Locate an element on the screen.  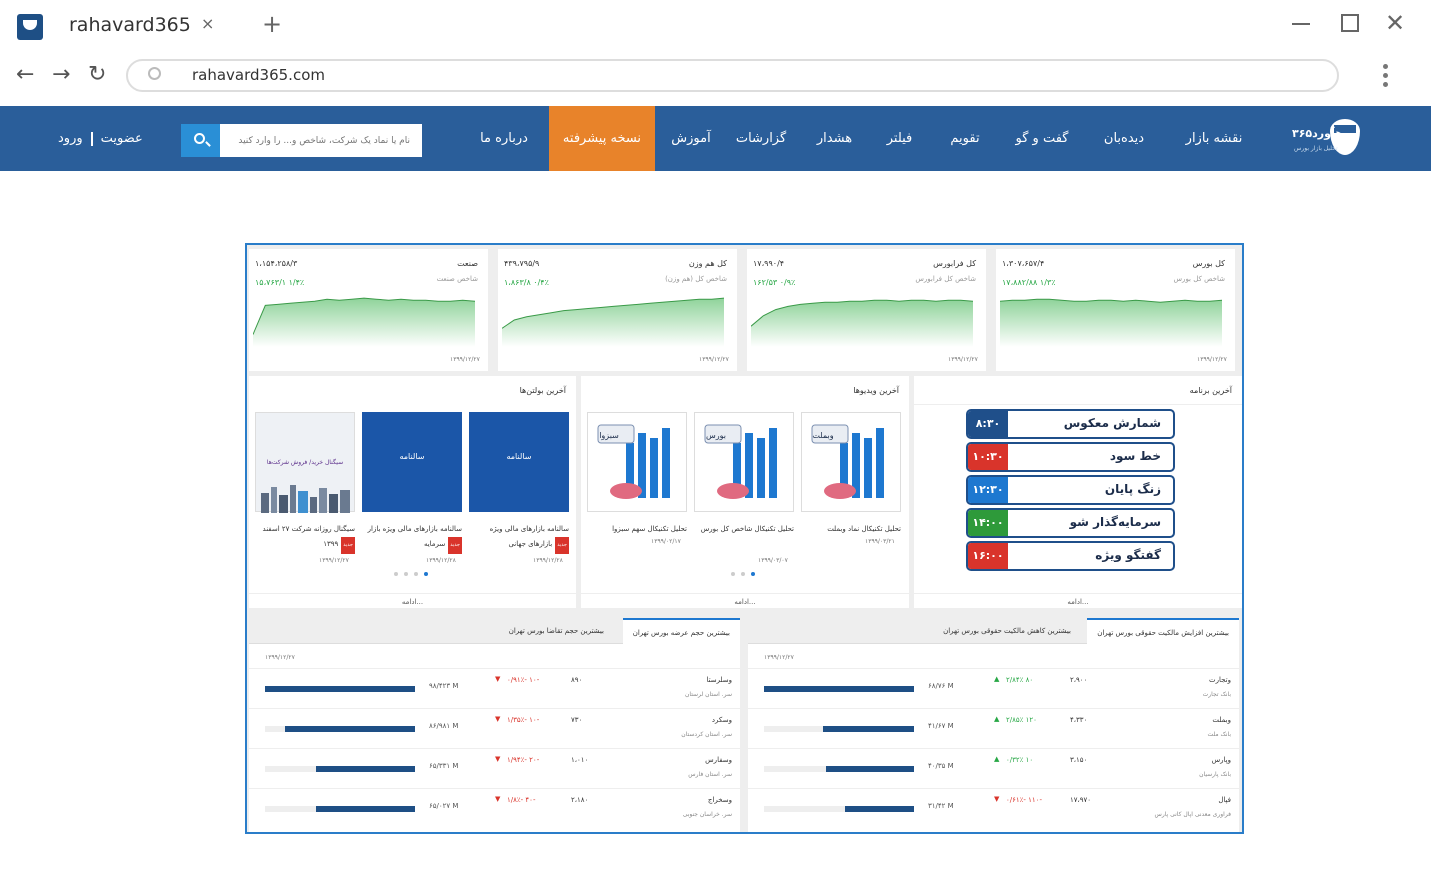
site-search-input is located at coordinates (321, 140).